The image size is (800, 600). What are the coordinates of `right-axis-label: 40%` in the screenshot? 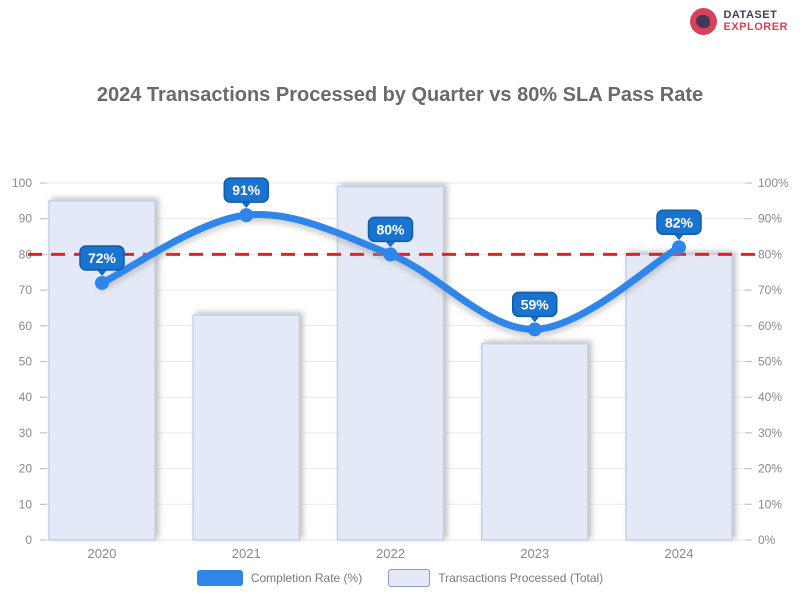 It's located at (770, 397).